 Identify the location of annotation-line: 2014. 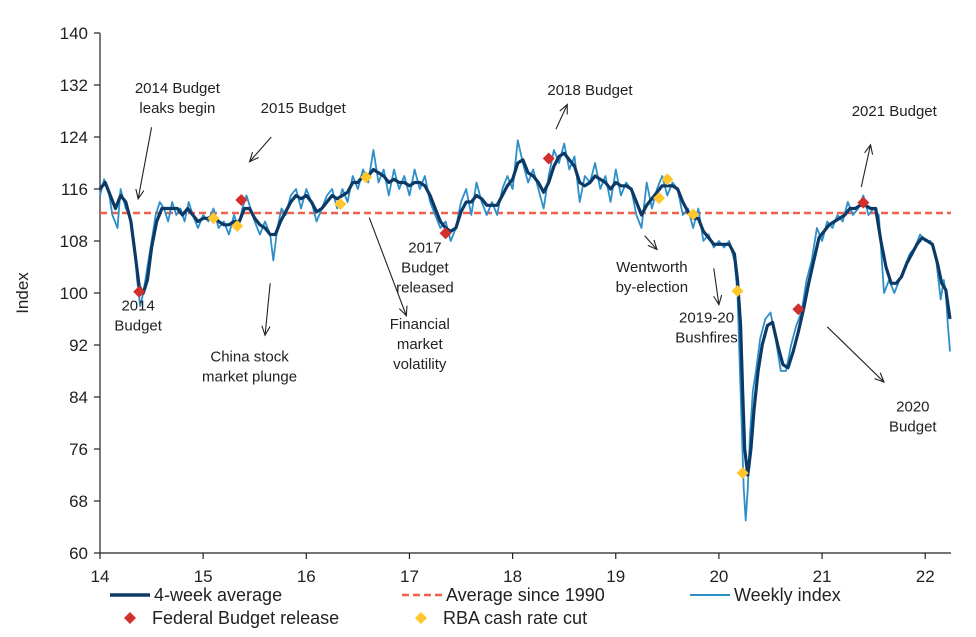
(137, 306).